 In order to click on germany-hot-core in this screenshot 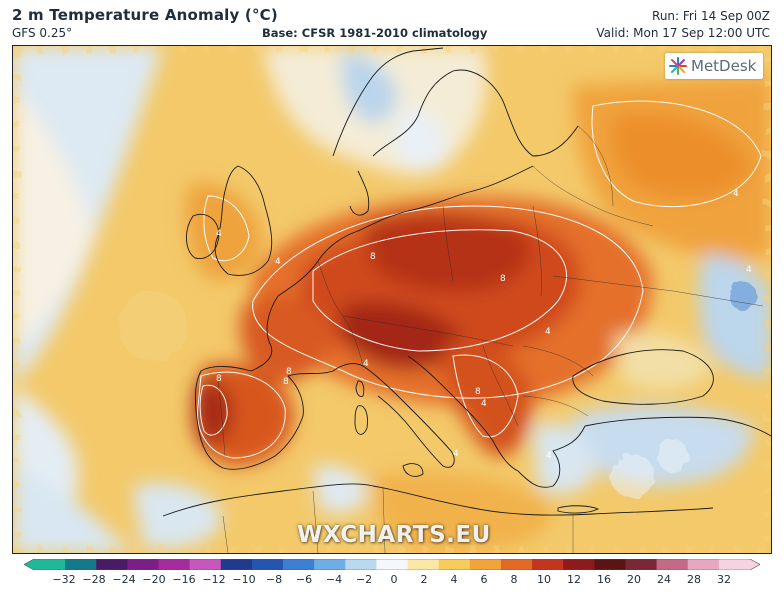, I will do `click(446, 252)`.